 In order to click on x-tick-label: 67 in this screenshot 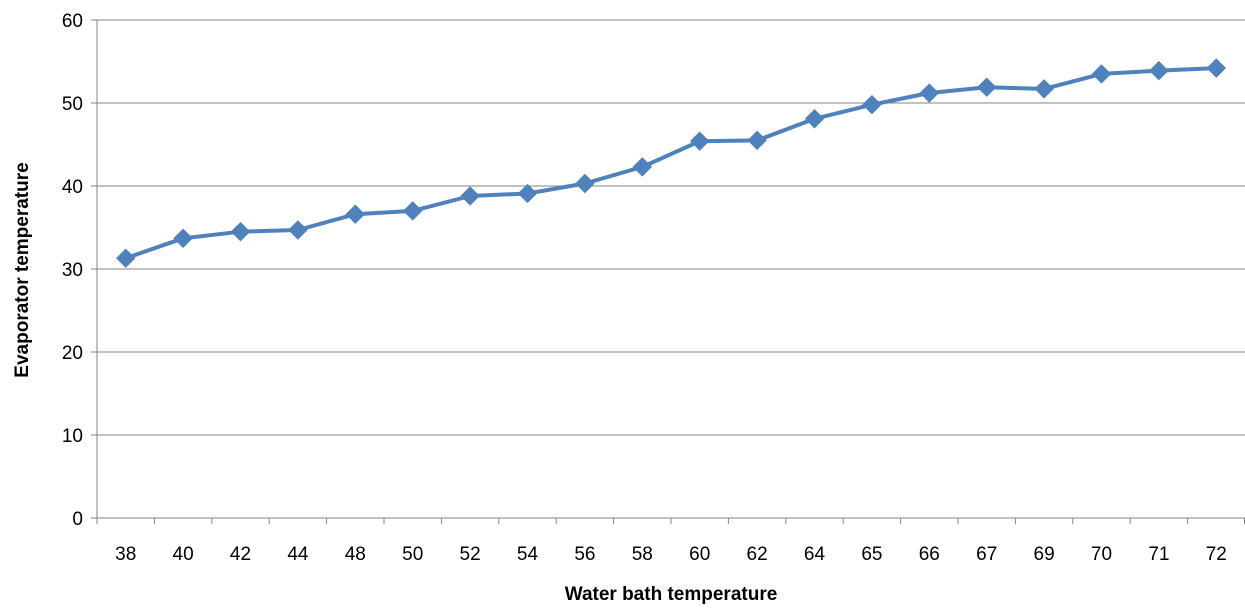, I will do `click(986, 554)`.